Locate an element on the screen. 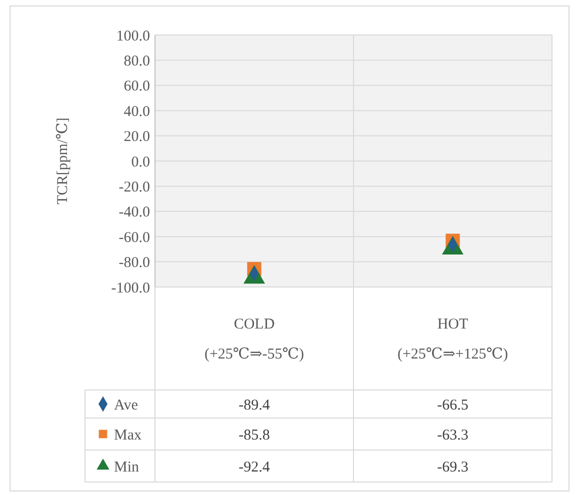 This screenshot has height=495, width=579. y-tick-label: 40.0 is located at coordinates (137, 112).